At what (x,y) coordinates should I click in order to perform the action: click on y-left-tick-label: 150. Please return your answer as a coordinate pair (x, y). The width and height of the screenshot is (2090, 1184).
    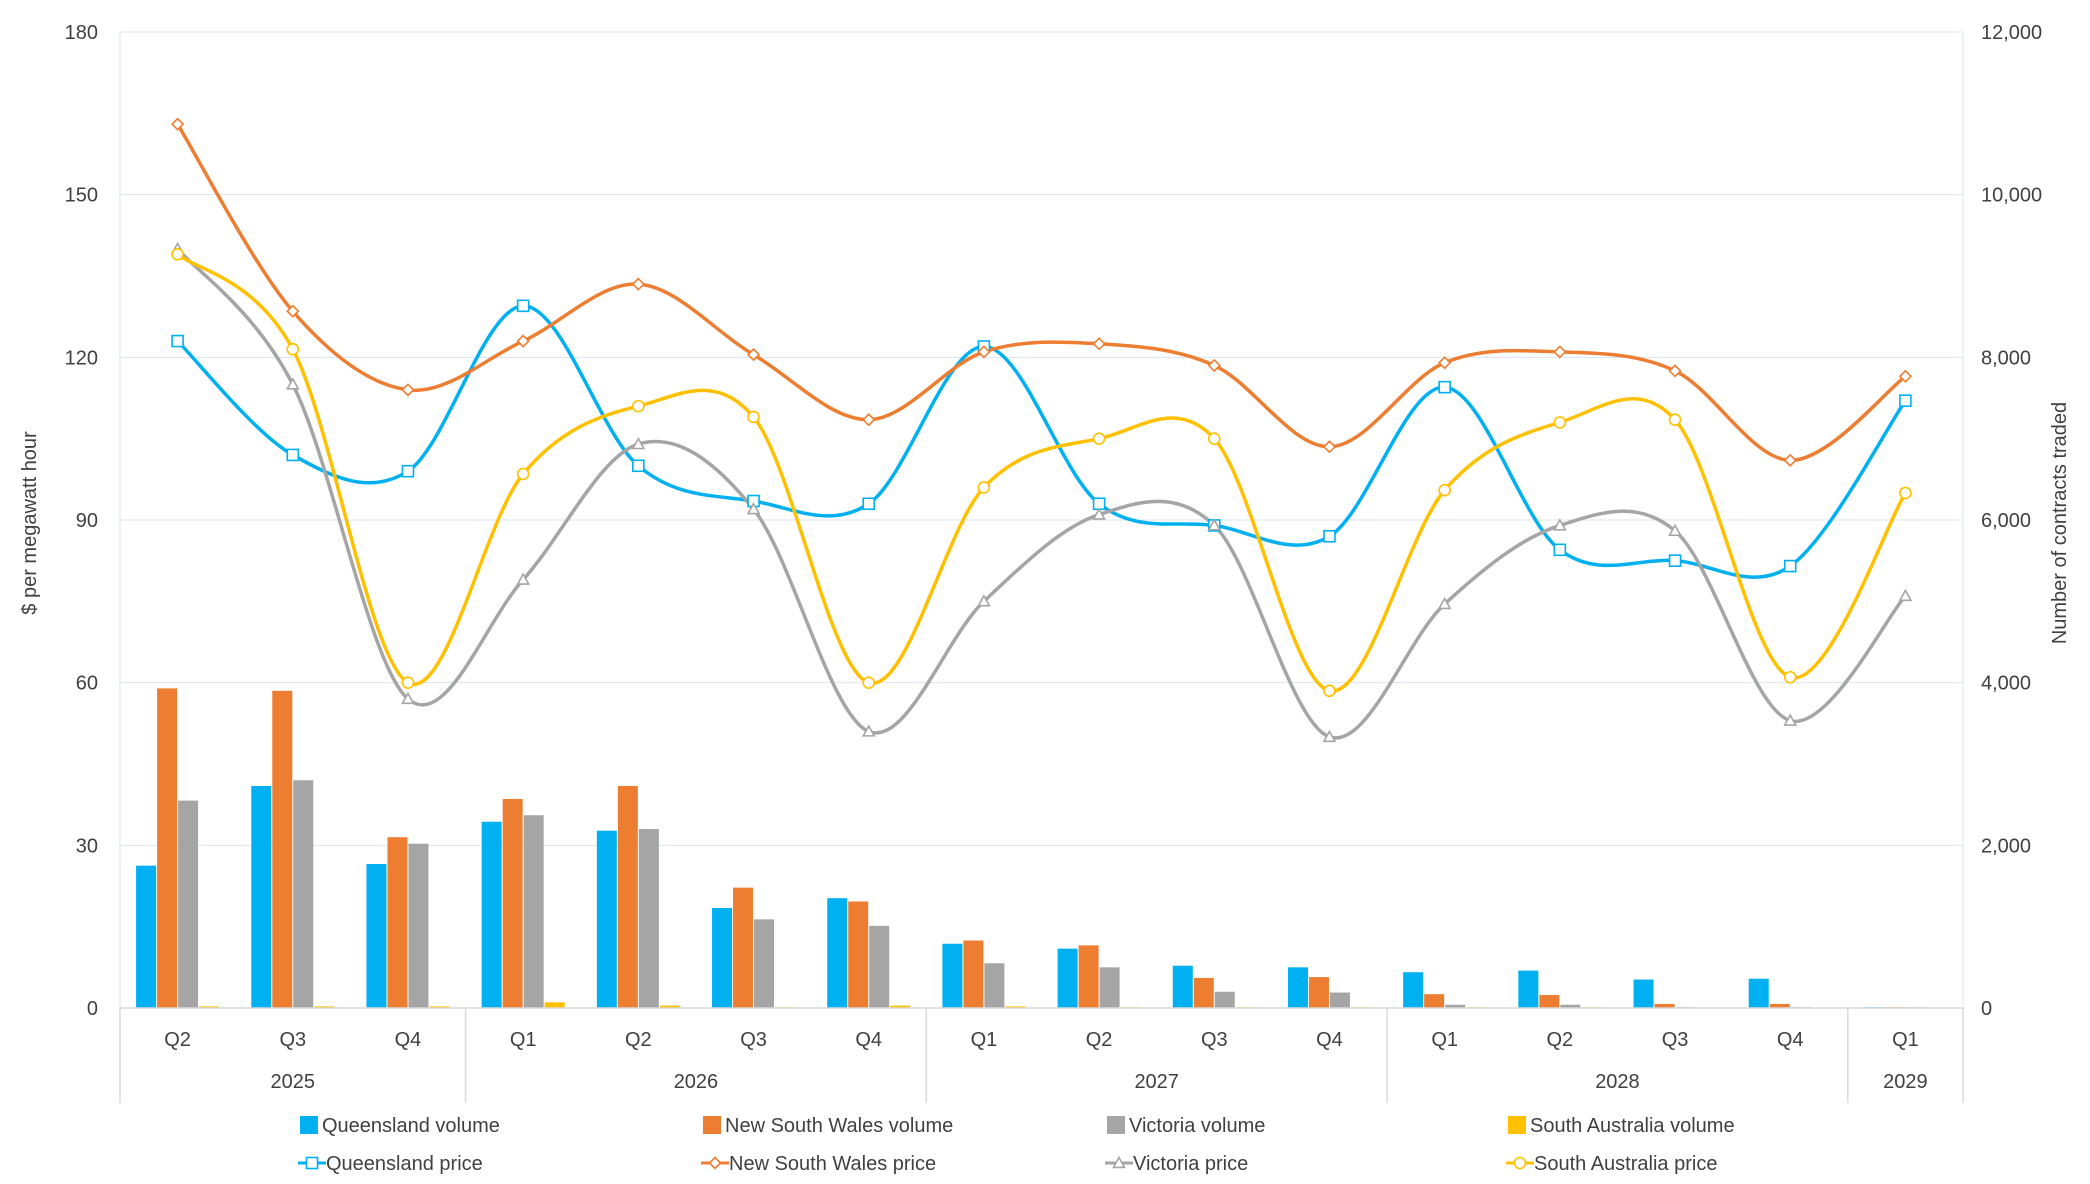
    Looking at the image, I should click on (81, 196).